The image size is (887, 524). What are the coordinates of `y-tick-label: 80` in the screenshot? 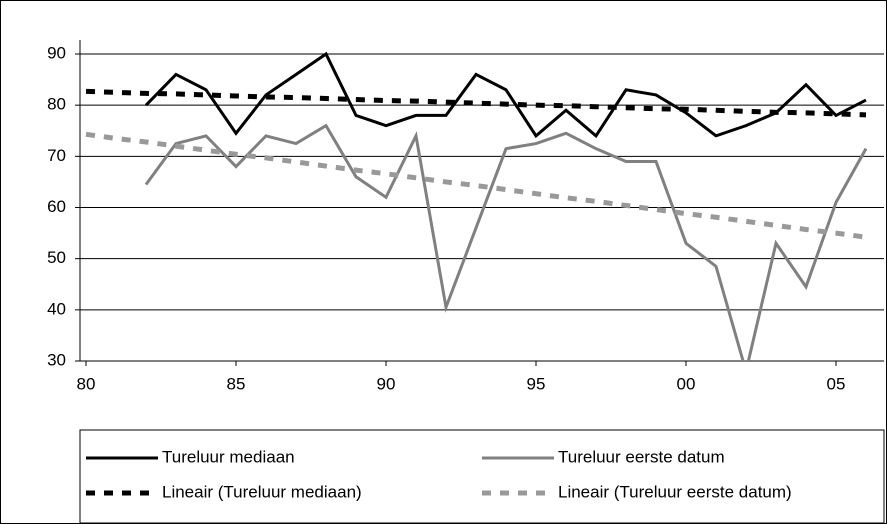 It's located at (56, 104).